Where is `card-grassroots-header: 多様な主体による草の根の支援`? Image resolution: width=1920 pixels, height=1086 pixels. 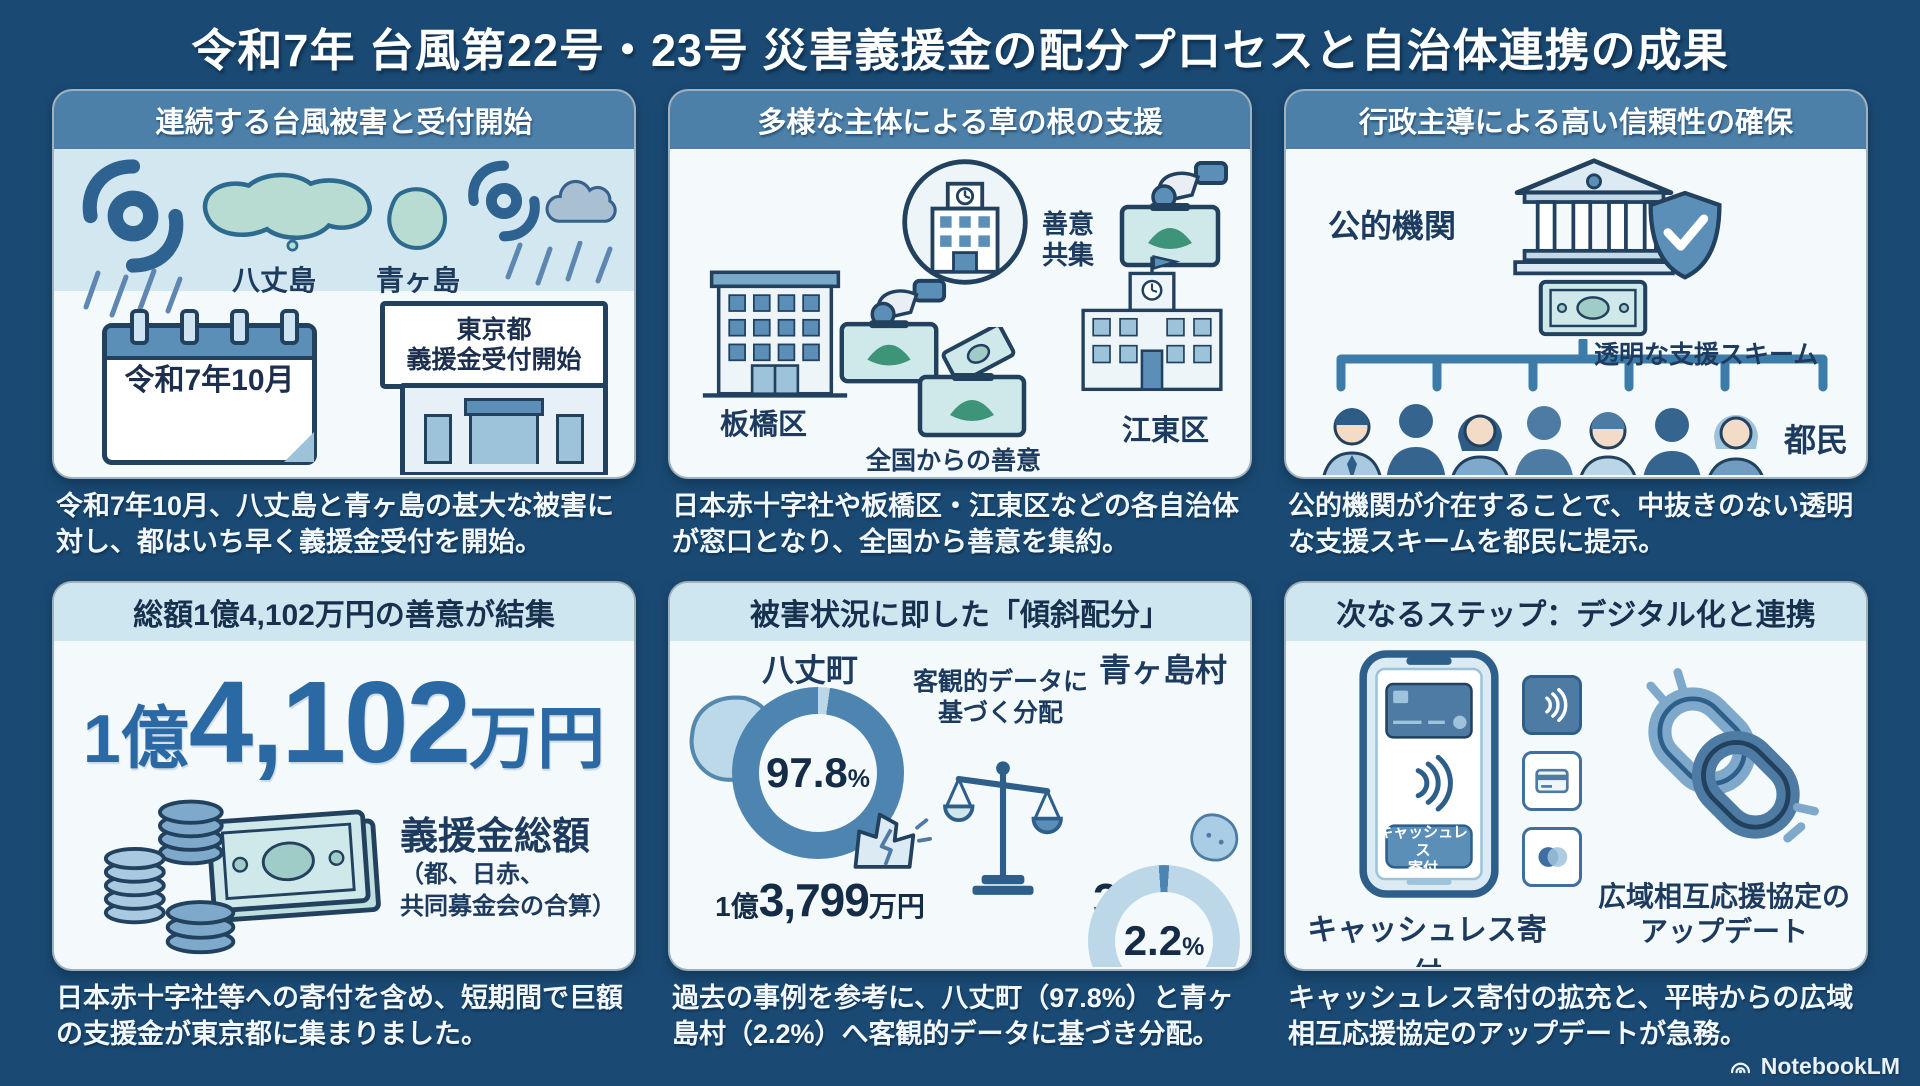
card-grassroots-header: 多様な主体による草の根の支援 is located at coordinates (960, 120).